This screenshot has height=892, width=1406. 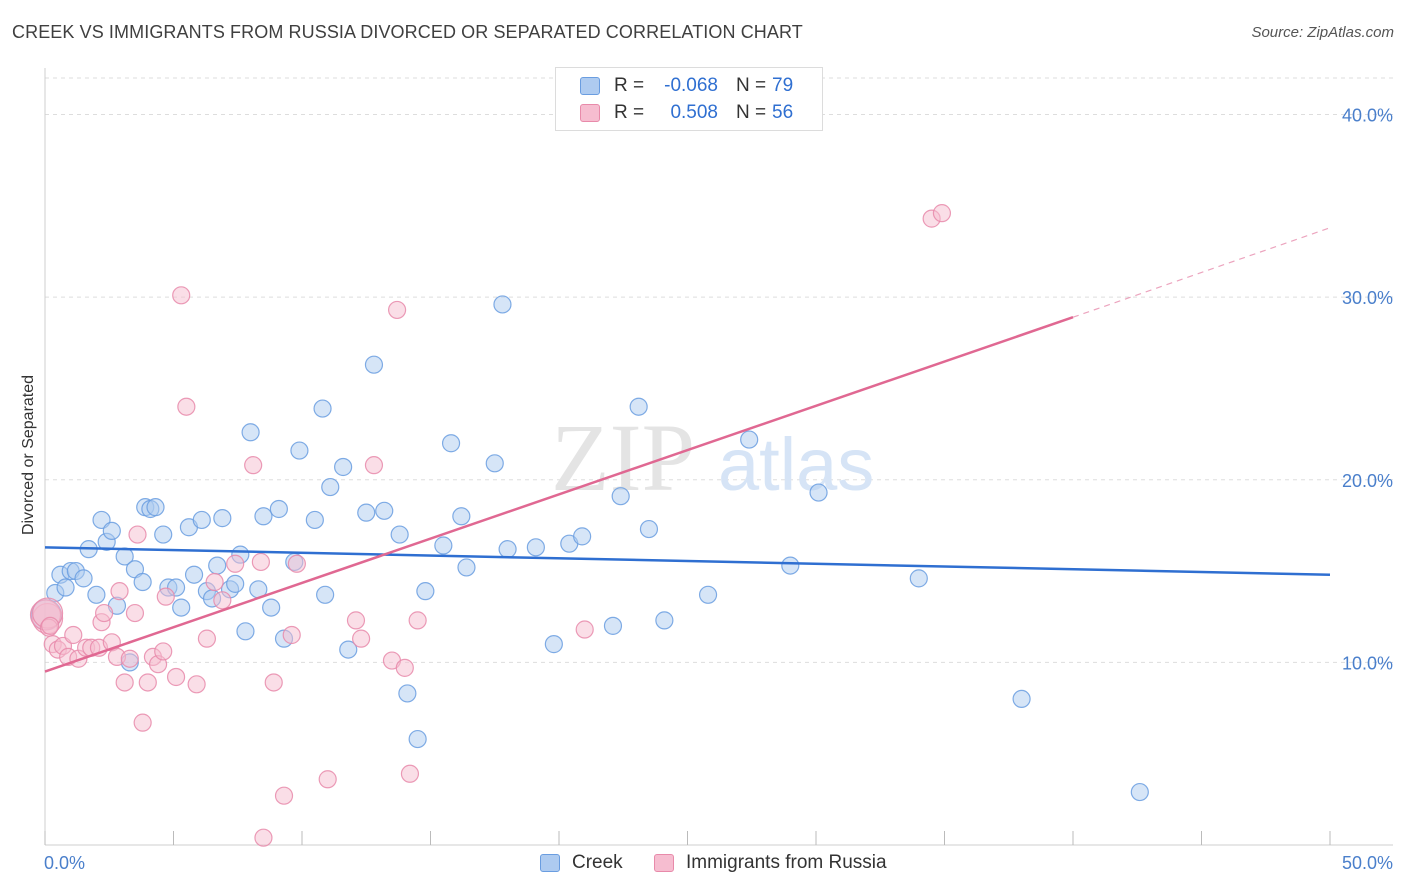 I want to click on r-value: -0.068, so click(x=691, y=85).